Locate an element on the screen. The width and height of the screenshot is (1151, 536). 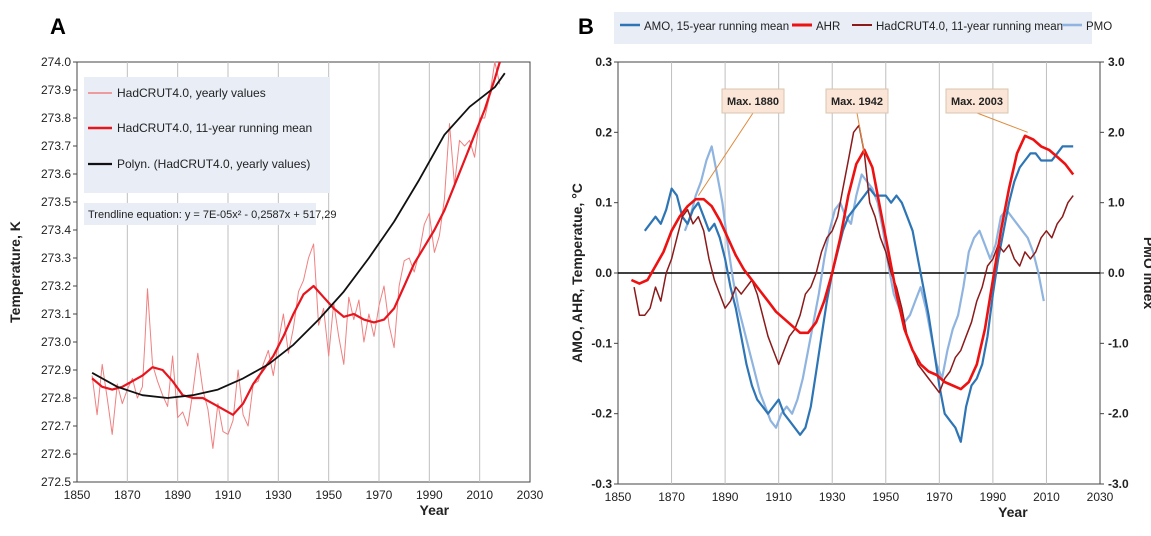
y2-tick-label: 1.0 is located at coordinates (1116, 203).